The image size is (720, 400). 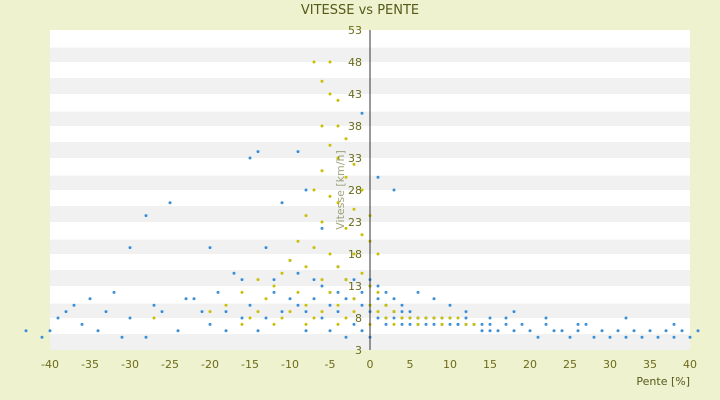 What do you see at coordinates (358, 350) in the screenshot?
I see `y-tick-label: 3` at bounding box center [358, 350].